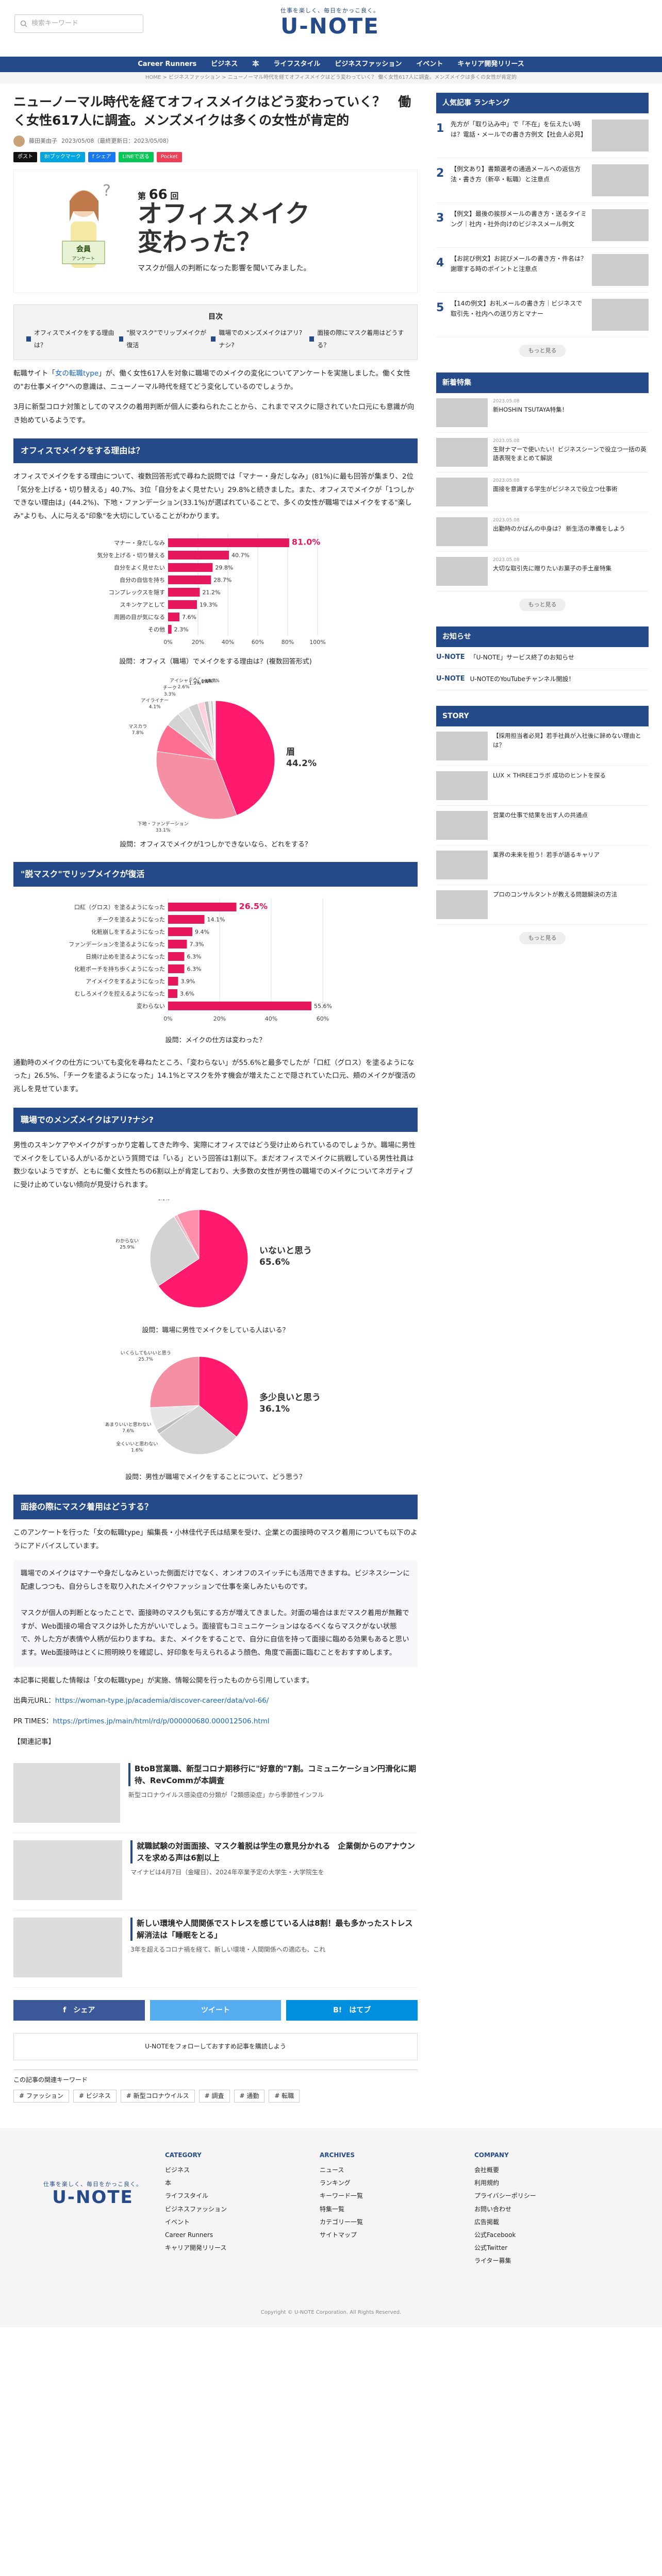 This screenshot has height=2576, width=662. What do you see at coordinates (542, 747) in the screenshot?
I see `story-item: 【採用担当者必見】若手社員が入社後に辞めない理由とは？` at bounding box center [542, 747].